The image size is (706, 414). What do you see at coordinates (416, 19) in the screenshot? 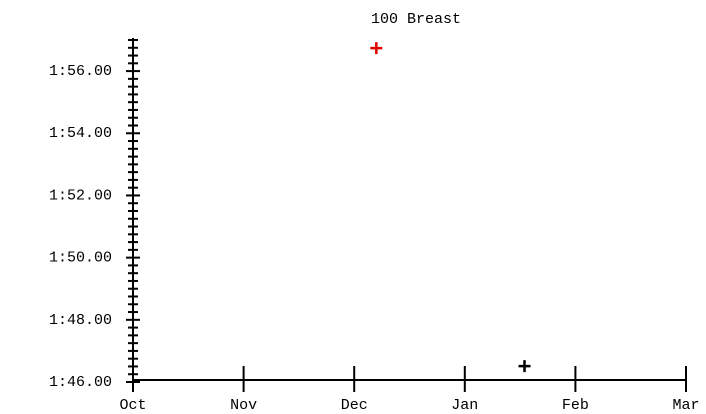
I see `chart-title: 100 Breast` at bounding box center [416, 19].